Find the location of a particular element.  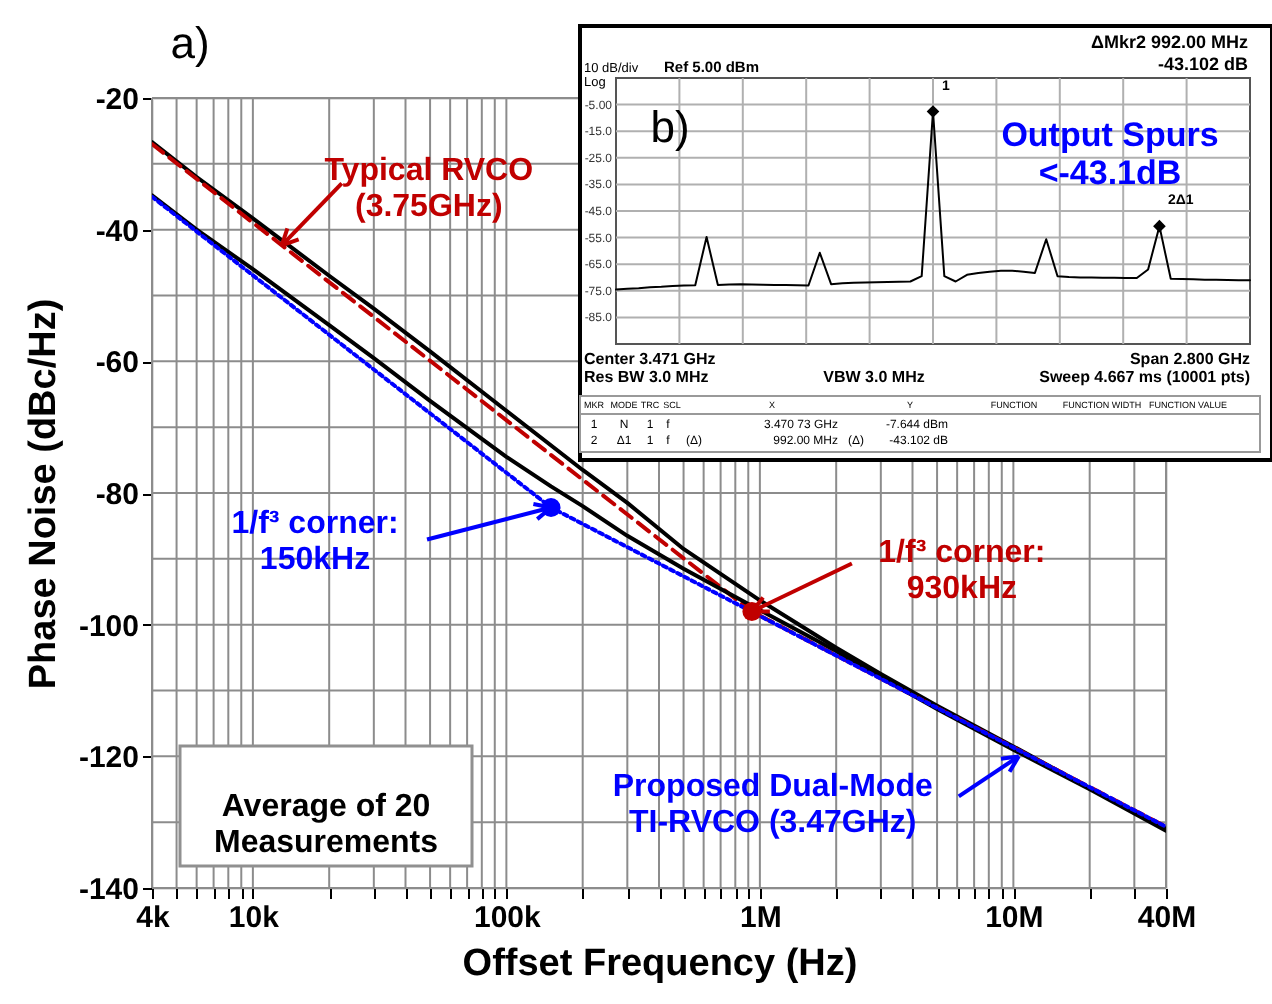

y-tick-label: -100 is located at coordinates (108, 626).